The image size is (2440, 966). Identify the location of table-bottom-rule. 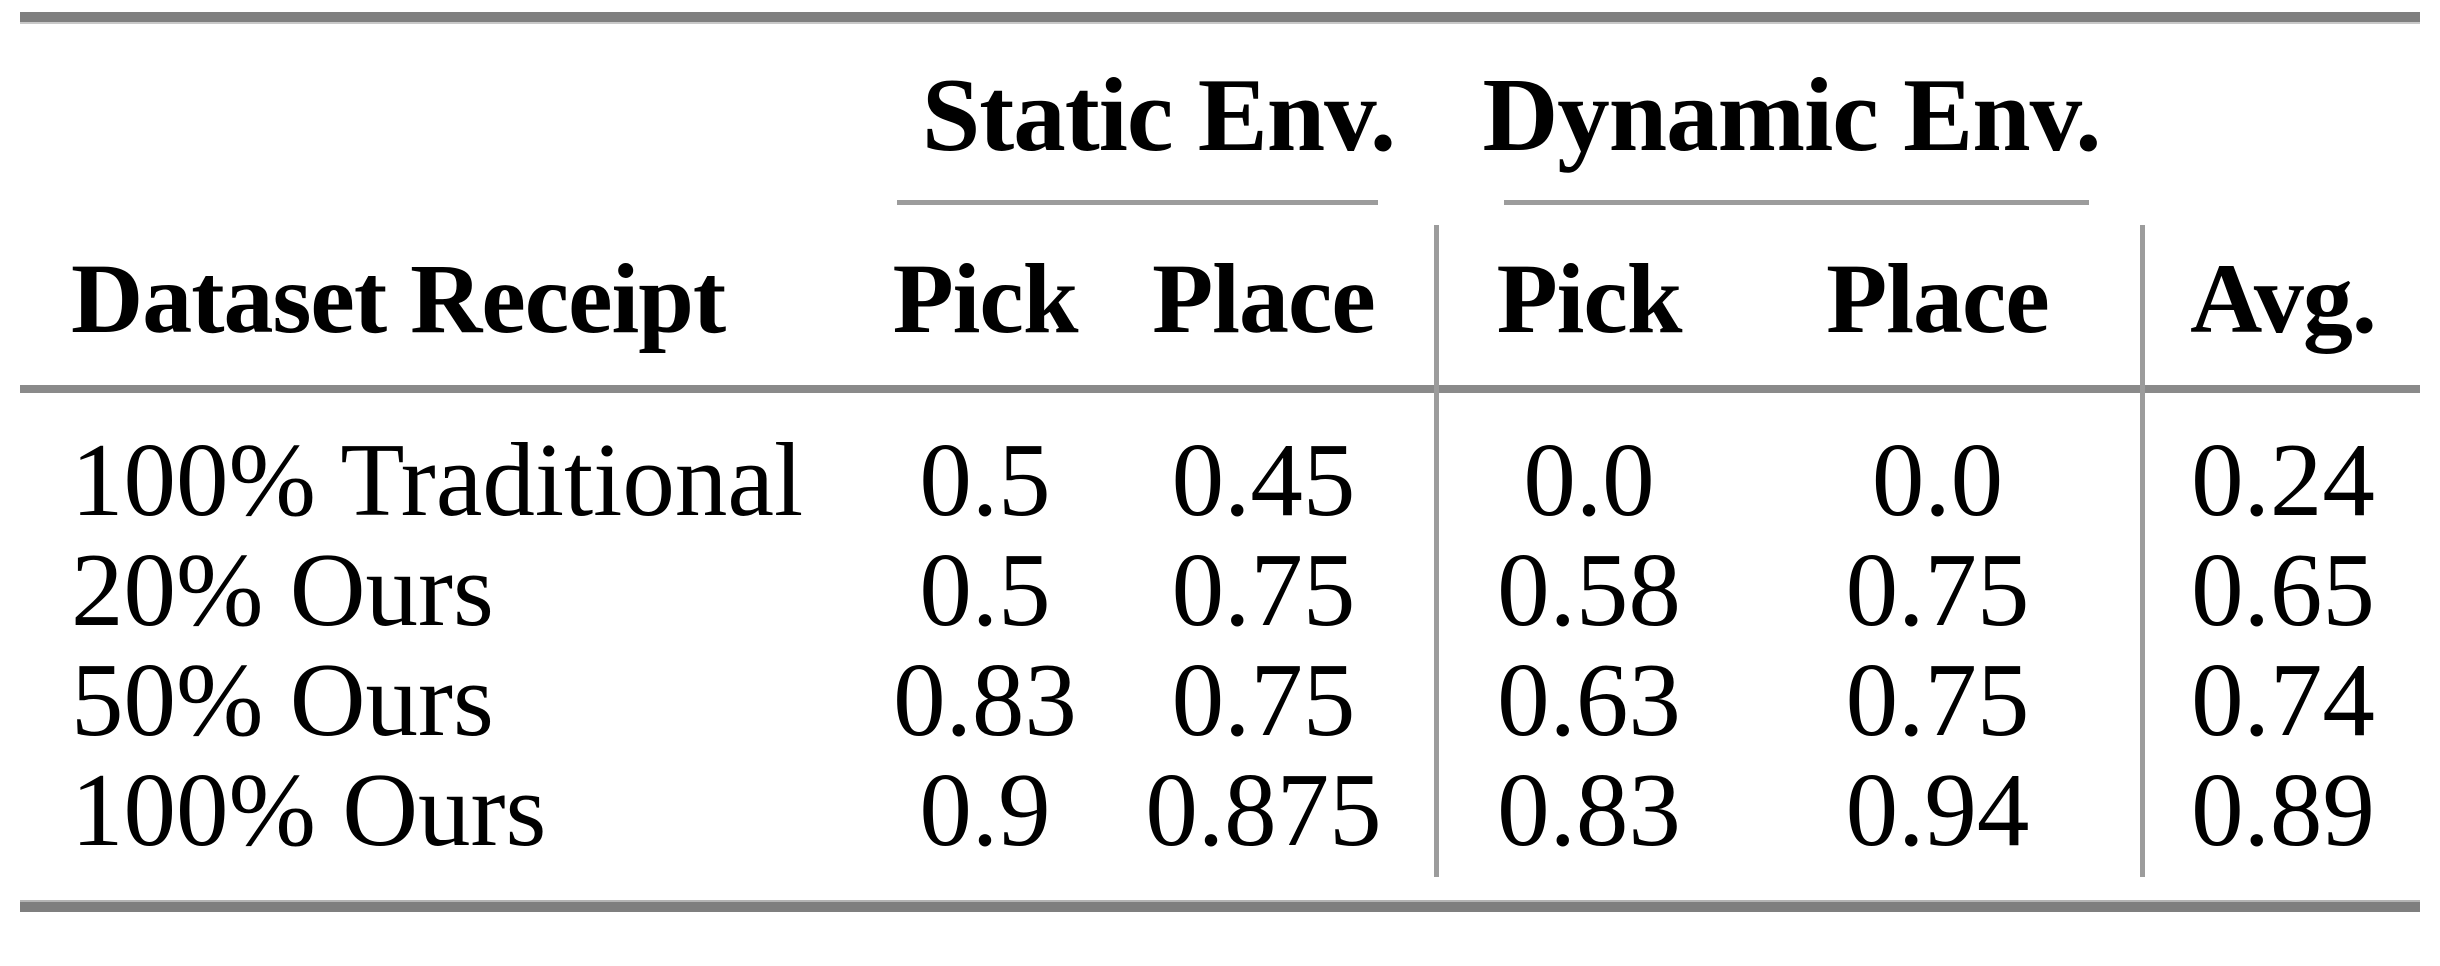
(1220, 906).